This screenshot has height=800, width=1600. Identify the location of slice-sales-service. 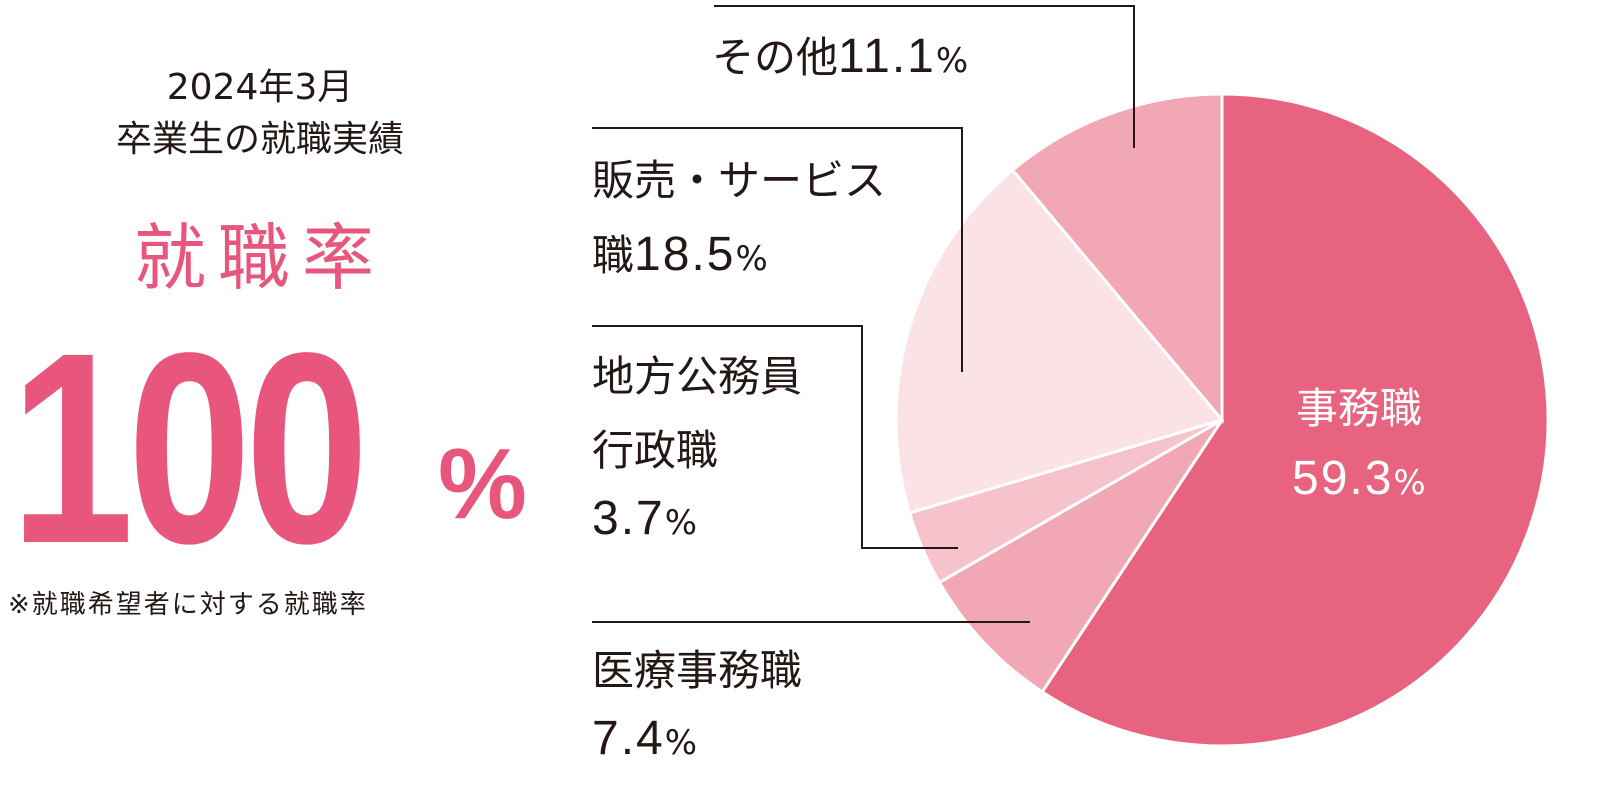
(1059, 341).